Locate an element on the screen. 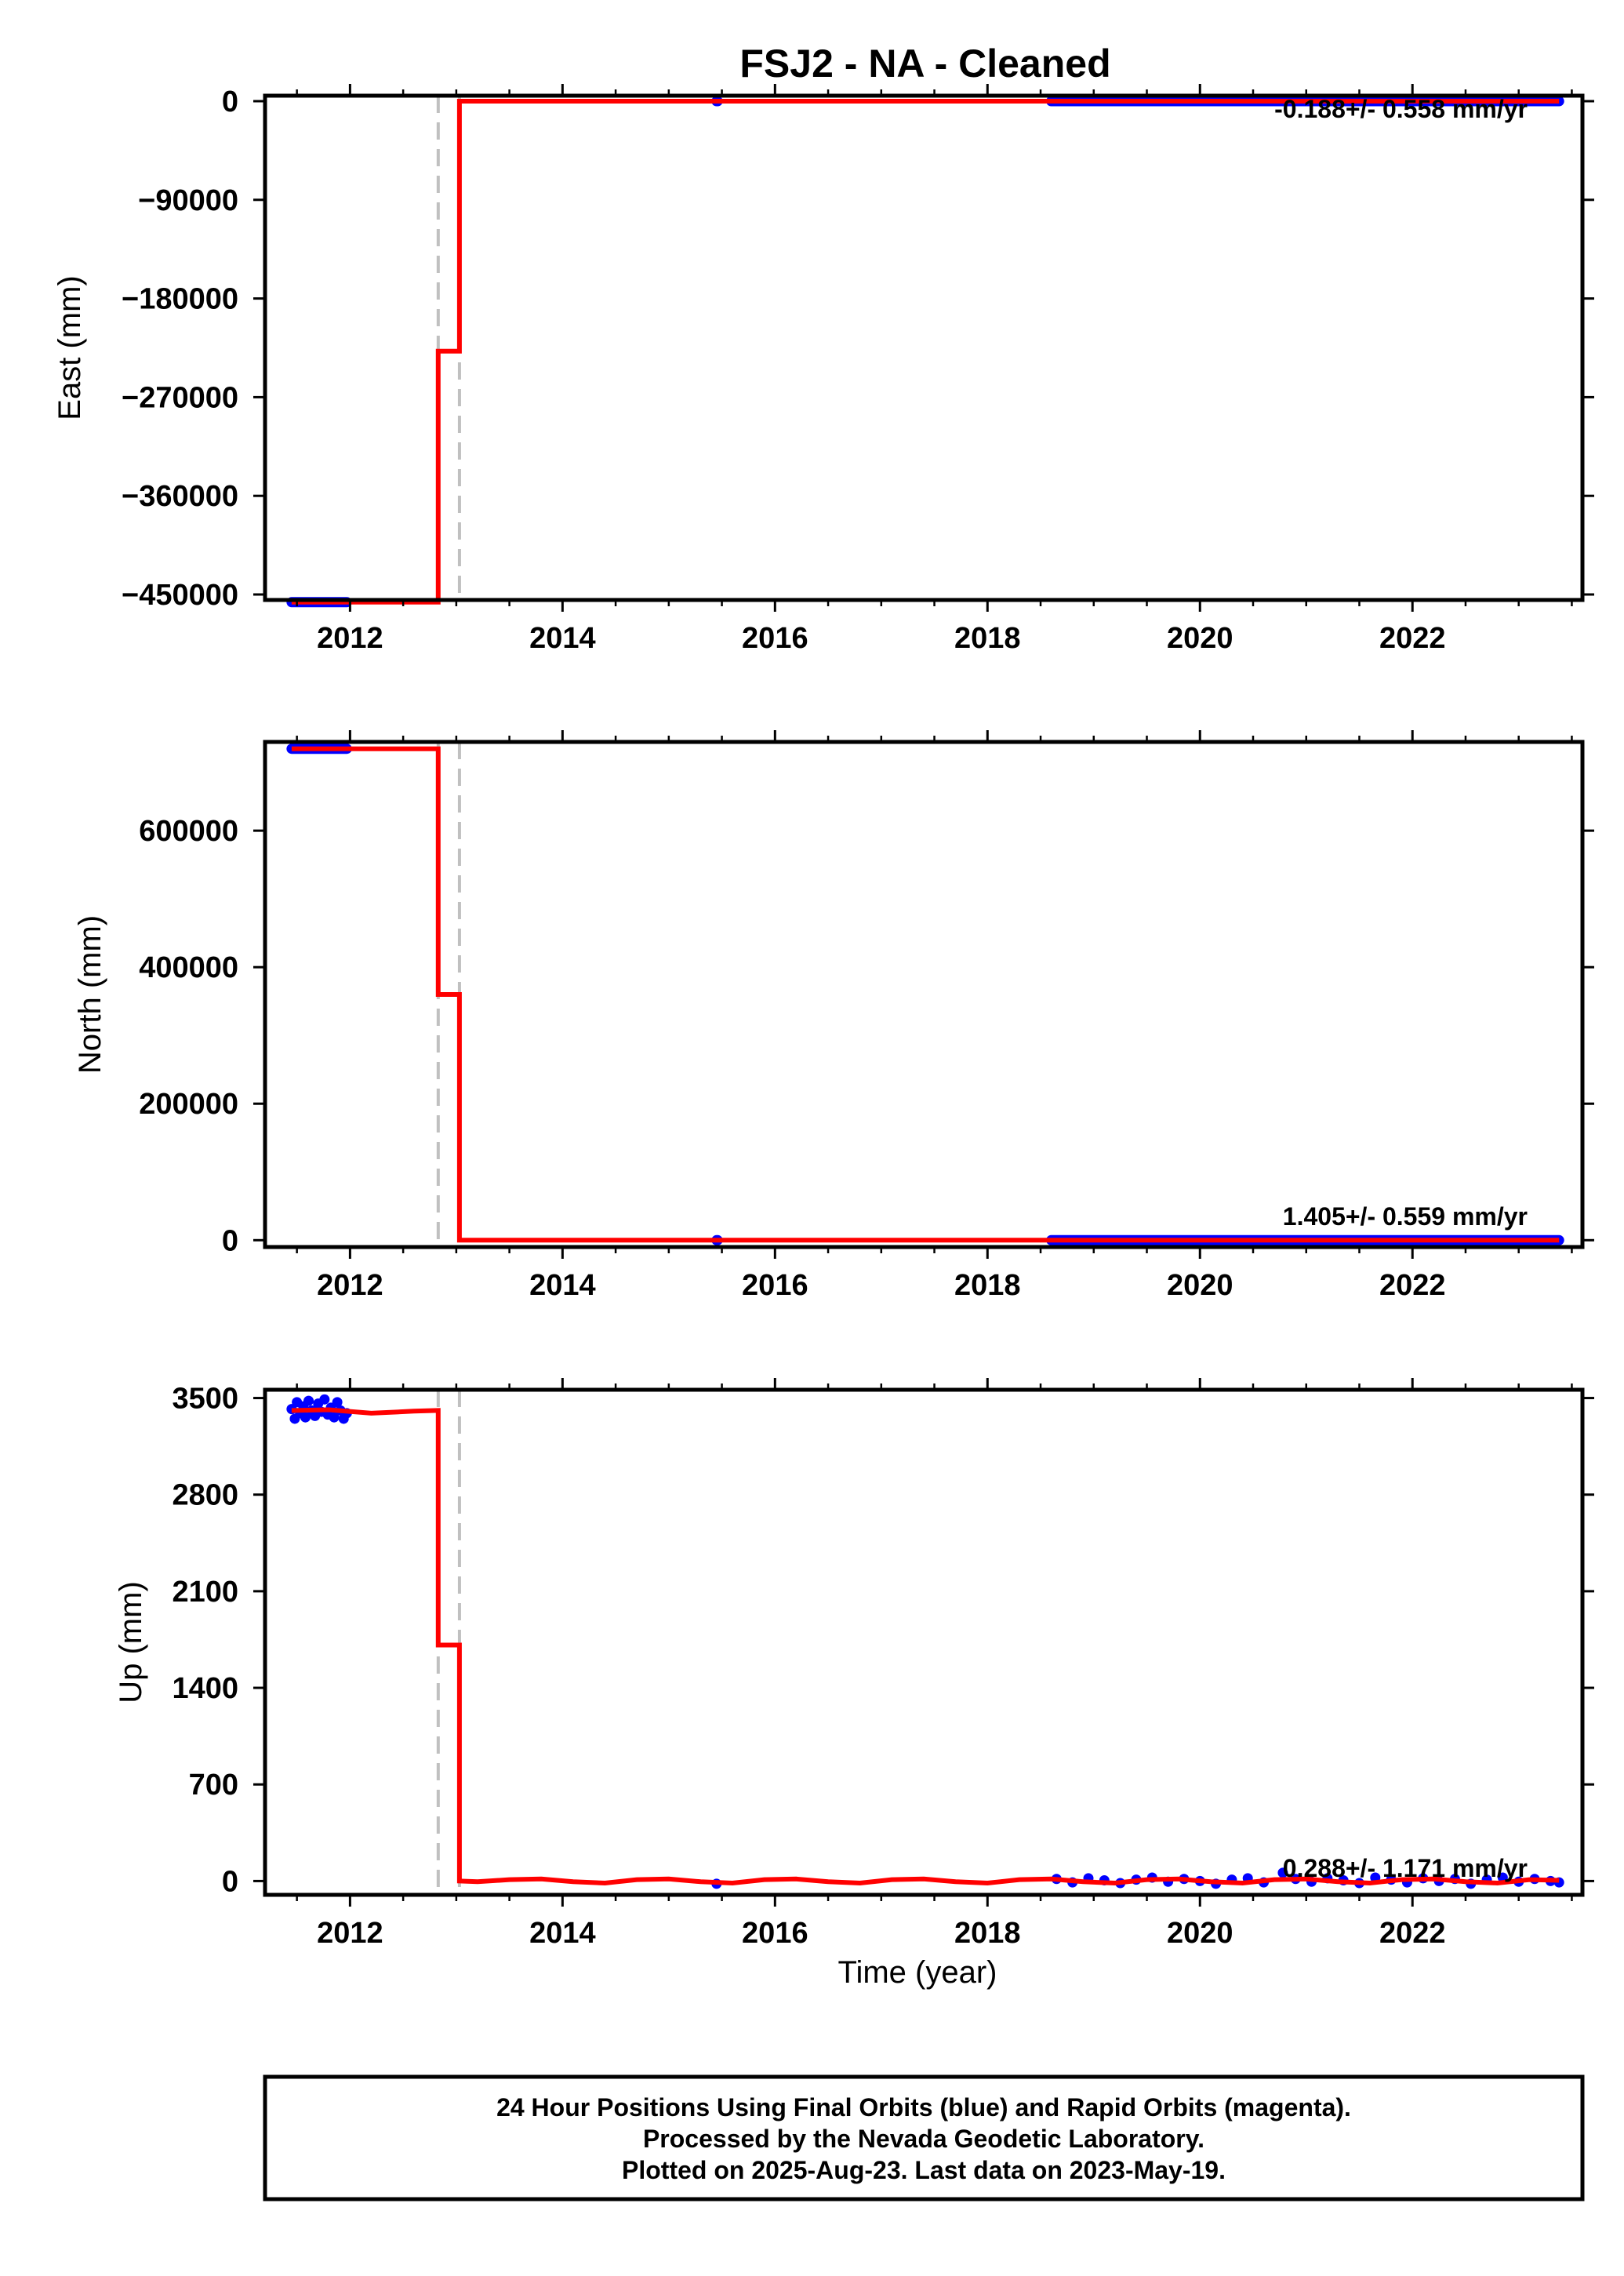 This screenshot has width=1624, height=2276. y-tick-label-north-3: 600000 is located at coordinates (189, 831).